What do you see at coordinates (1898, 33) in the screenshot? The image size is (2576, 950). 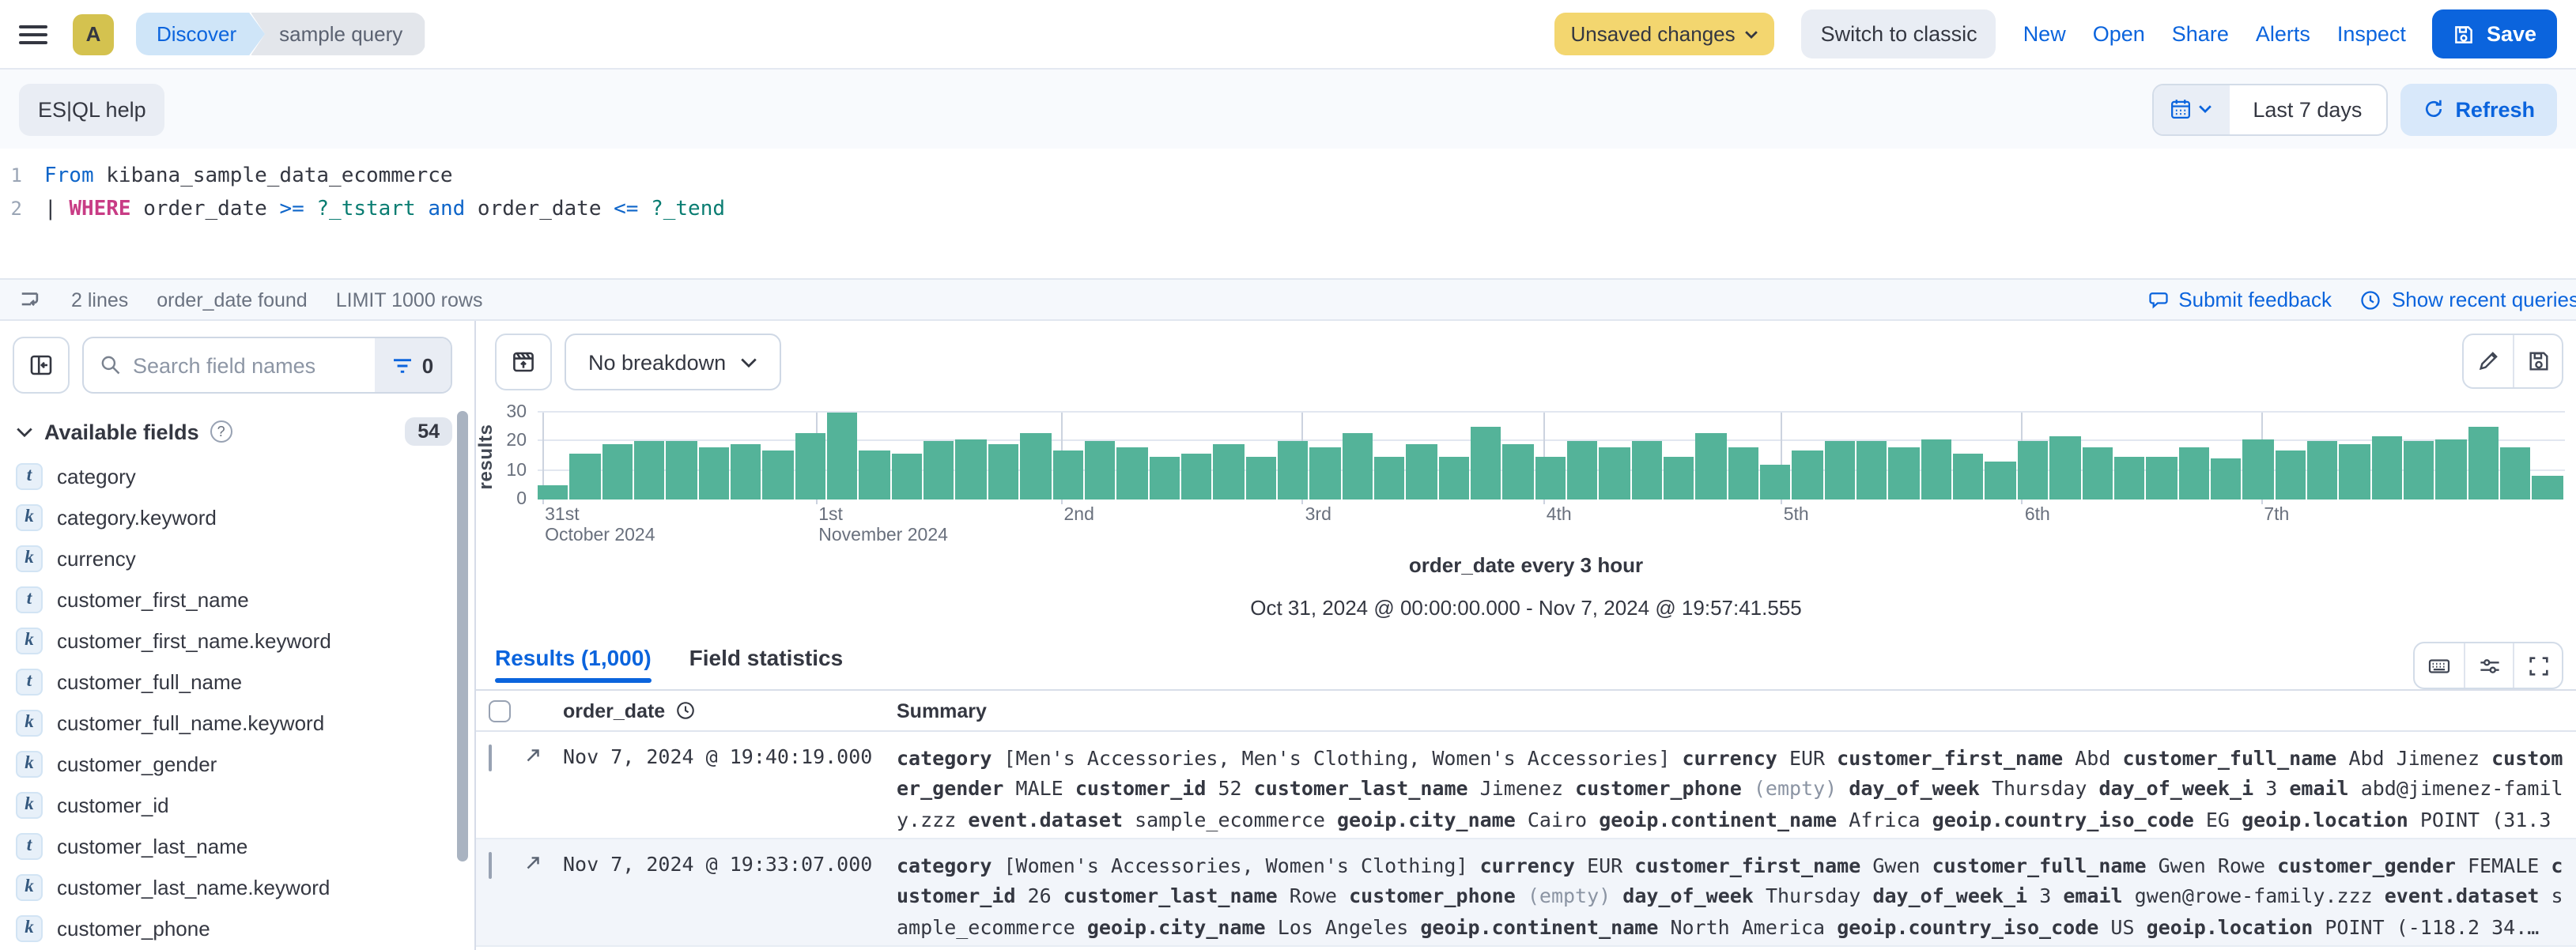 I see `switch-to-classic-button: Switch to classic` at bounding box center [1898, 33].